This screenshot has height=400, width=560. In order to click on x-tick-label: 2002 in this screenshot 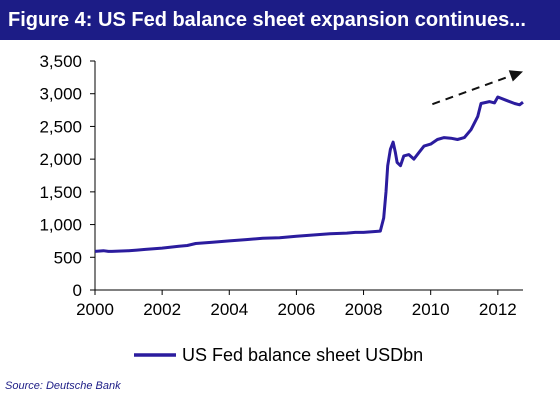, I will do `click(162, 309)`.